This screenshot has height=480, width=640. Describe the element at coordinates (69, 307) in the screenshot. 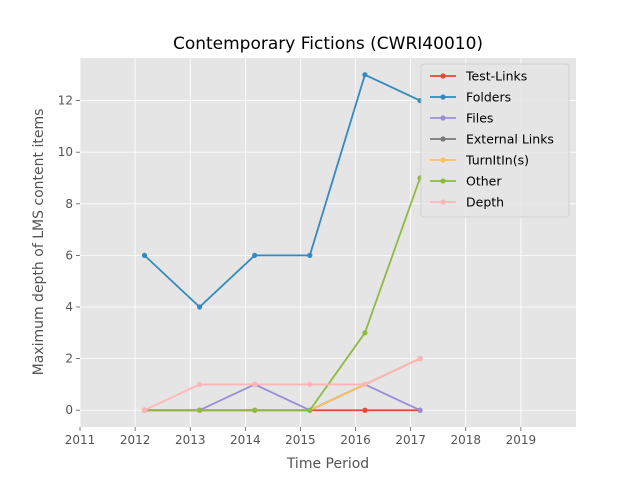

I see `y-tick-label: 4` at that location.